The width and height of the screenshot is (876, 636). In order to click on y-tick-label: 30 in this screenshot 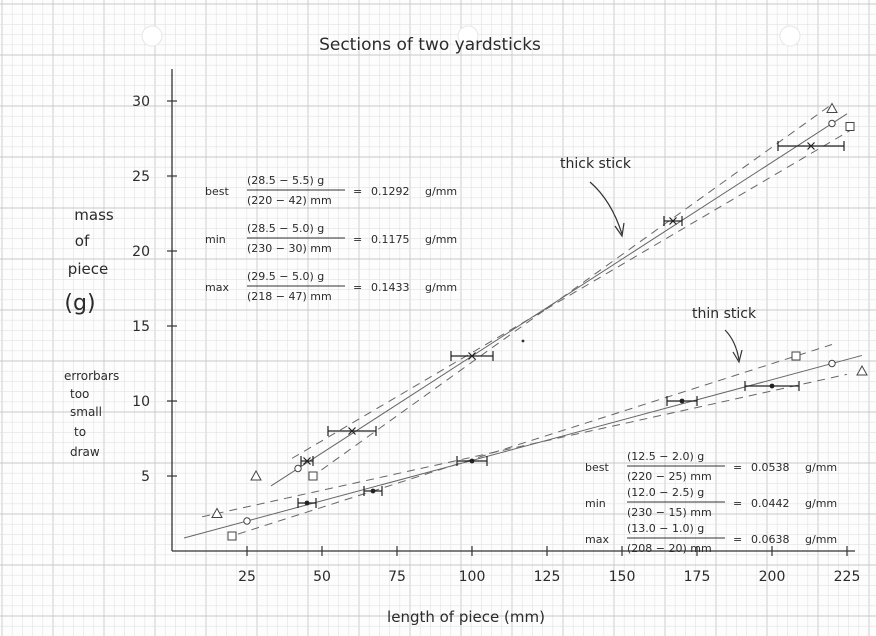, I will do `click(141, 102)`.